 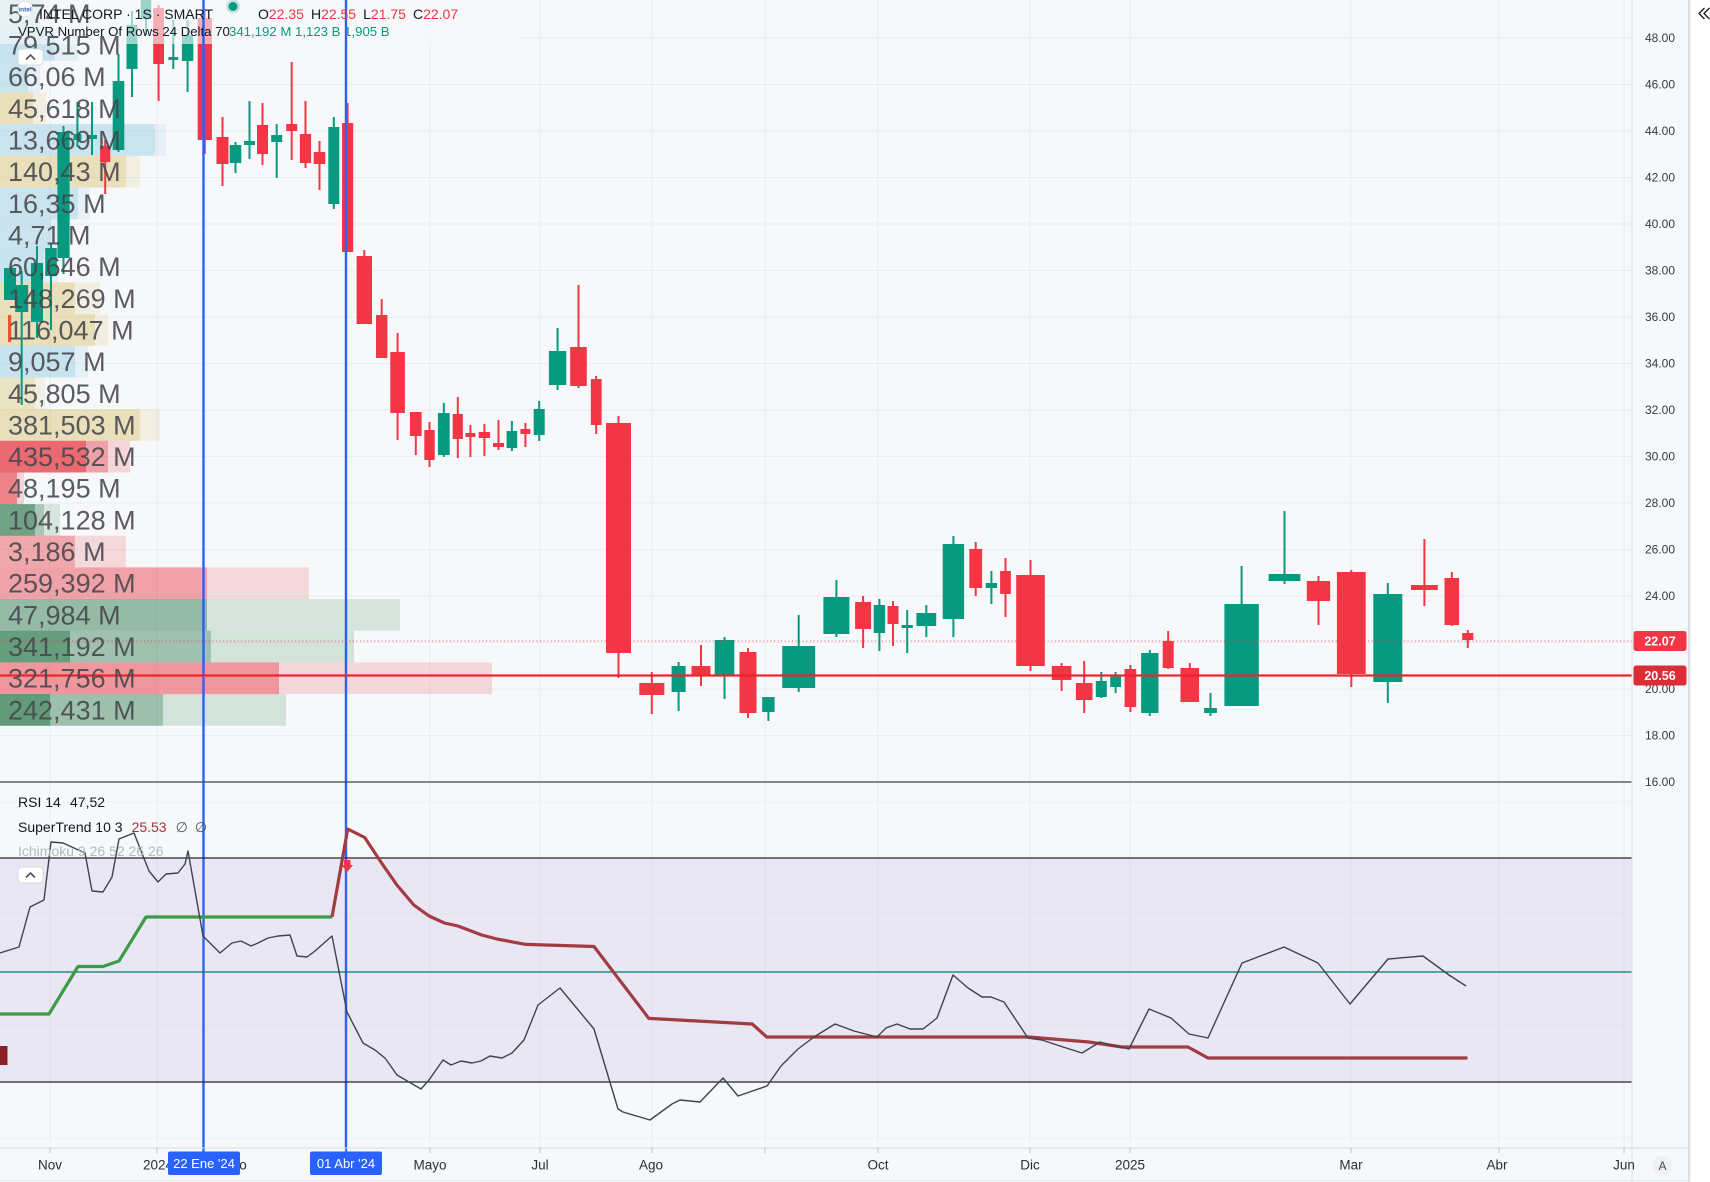 What do you see at coordinates (1660, 503) in the screenshot?
I see `svg-text: 28.00` at bounding box center [1660, 503].